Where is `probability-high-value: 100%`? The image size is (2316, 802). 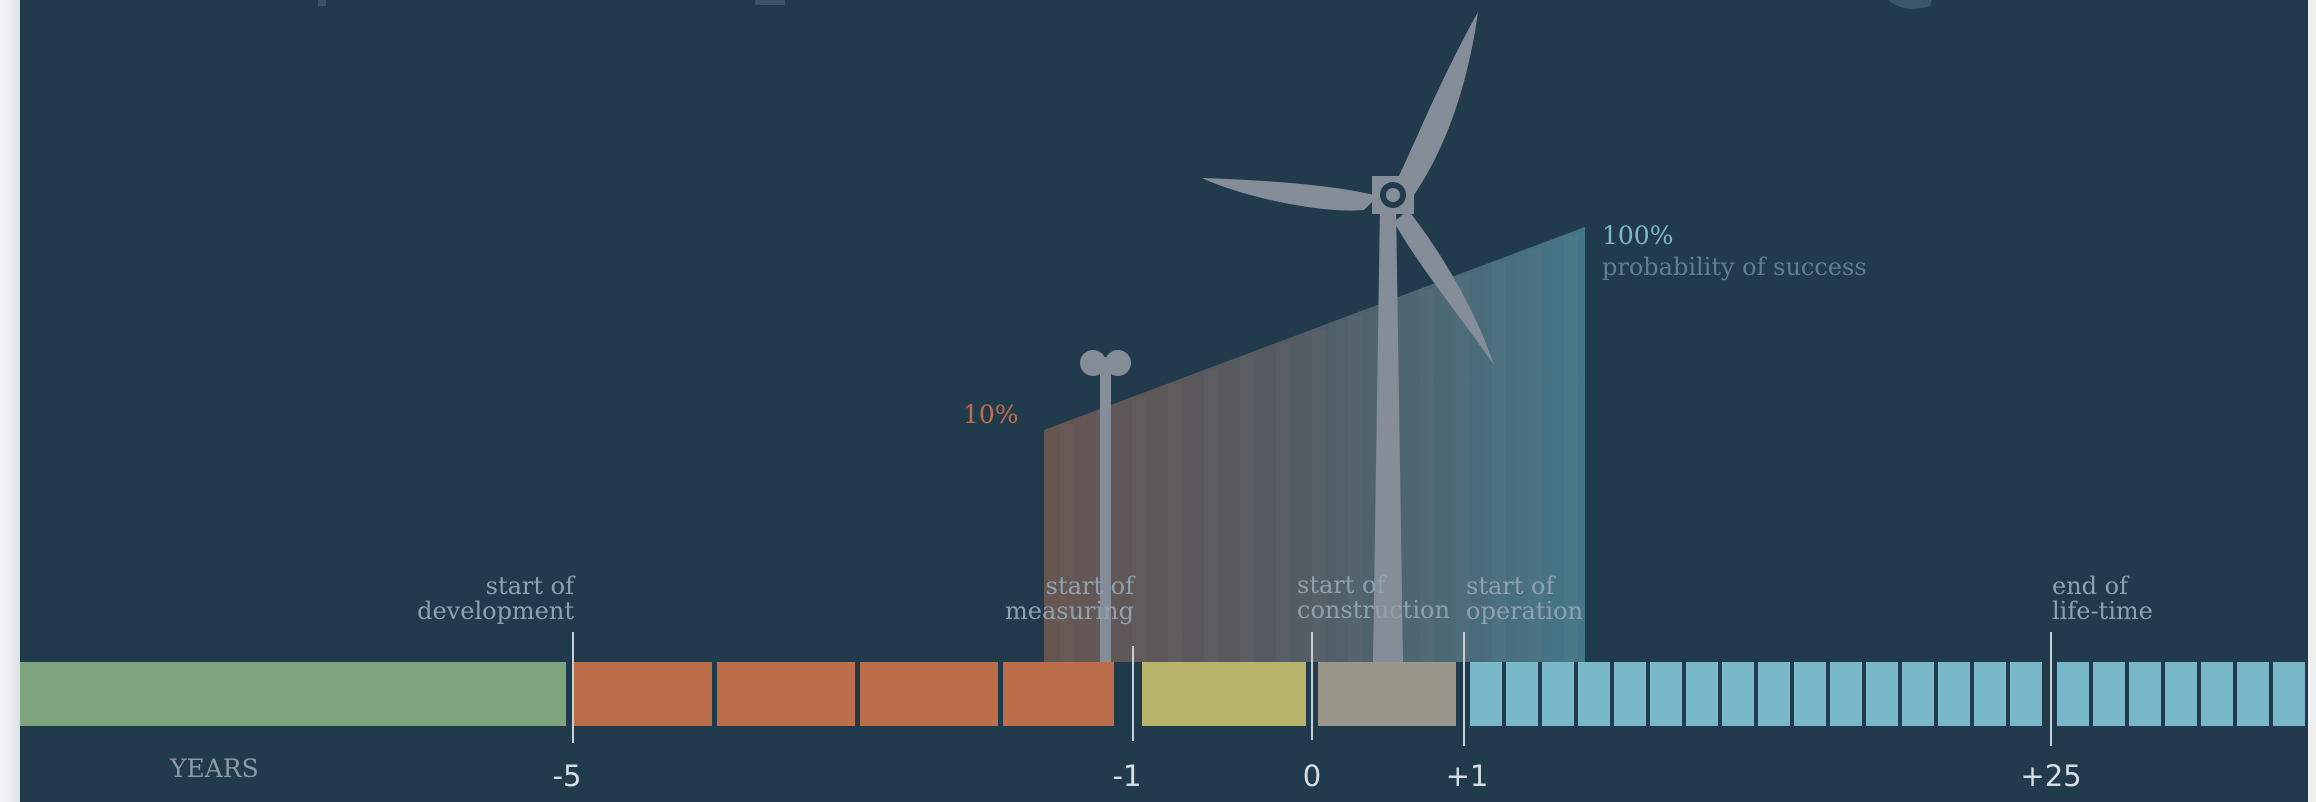
probability-high-value: 100% is located at coordinates (1637, 235).